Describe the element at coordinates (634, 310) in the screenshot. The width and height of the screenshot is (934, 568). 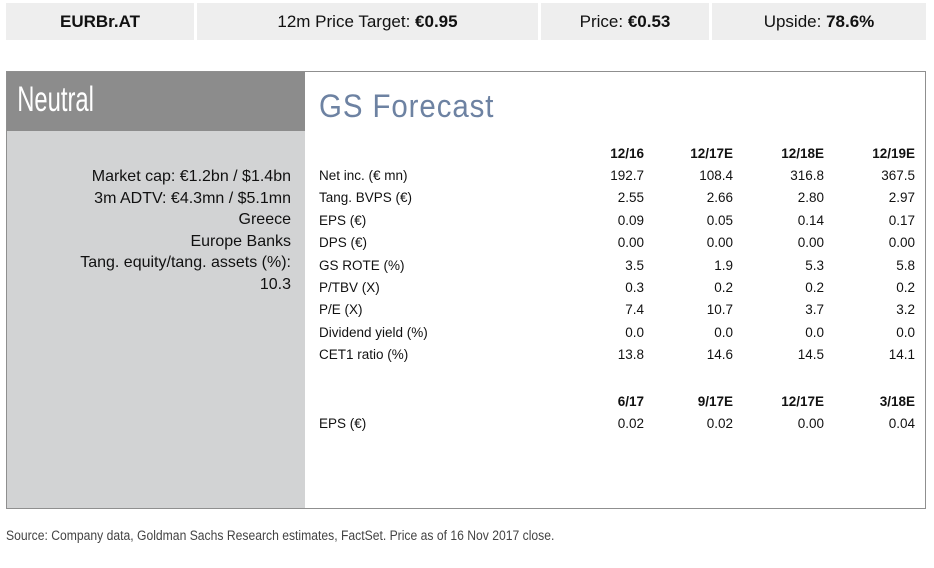
I see `table-cell: 7.4` at that location.